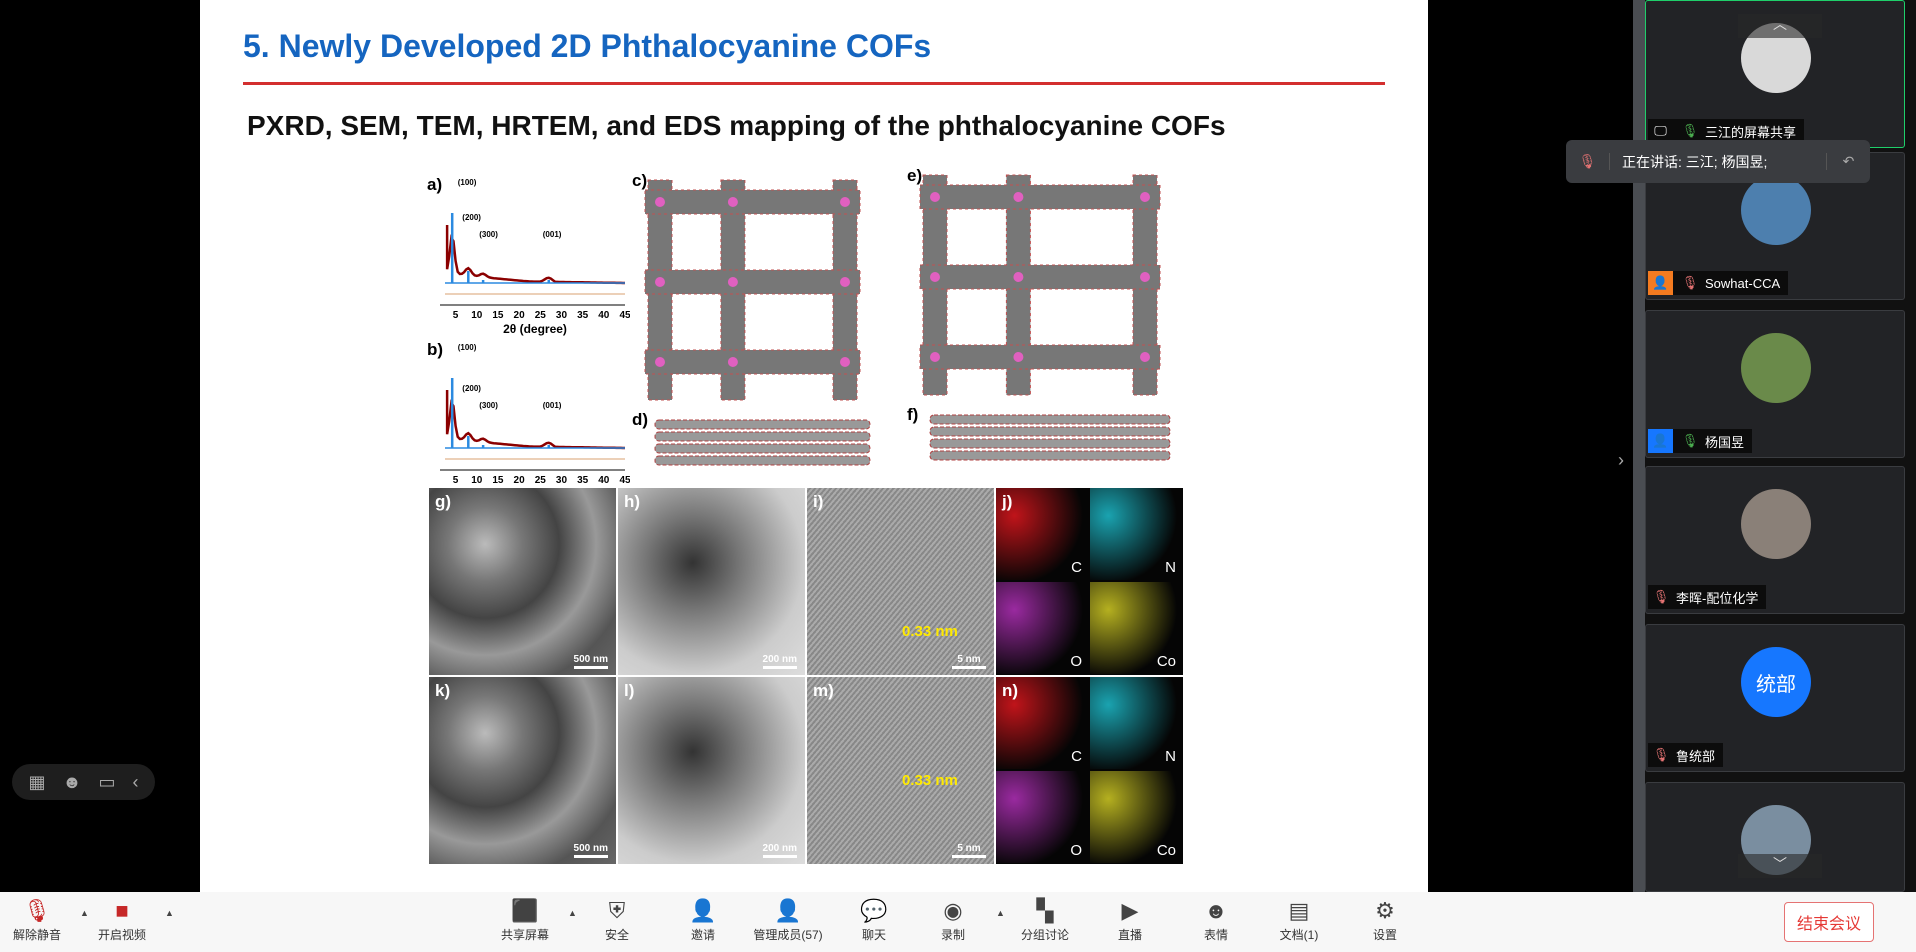 The width and height of the screenshot is (1916, 952). What do you see at coordinates (488, 405) in the screenshot?
I see `peak-label: (300)` at bounding box center [488, 405].